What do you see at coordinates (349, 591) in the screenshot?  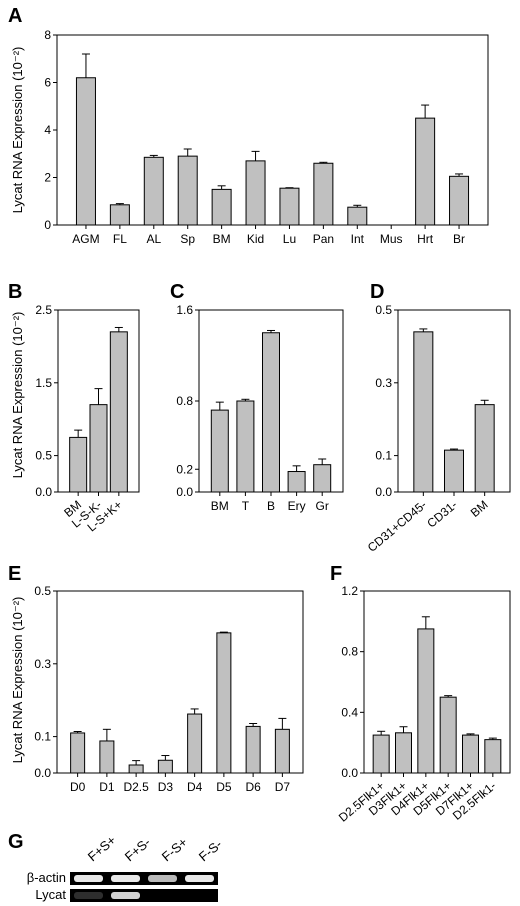 I see `y-tick-label: 1.2` at bounding box center [349, 591].